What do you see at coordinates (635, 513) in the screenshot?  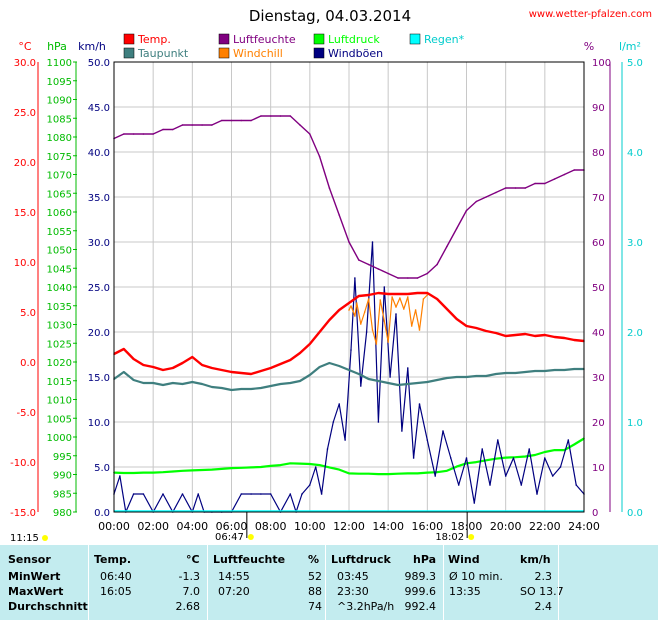 I see `rain-tick-label: 0.0` at bounding box center [635, 513].